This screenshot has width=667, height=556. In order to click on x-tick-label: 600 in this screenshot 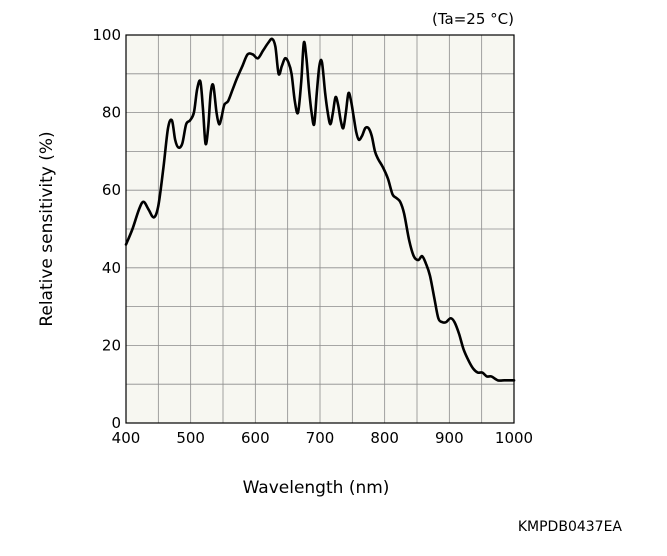, I will do `click(255, 438)`.